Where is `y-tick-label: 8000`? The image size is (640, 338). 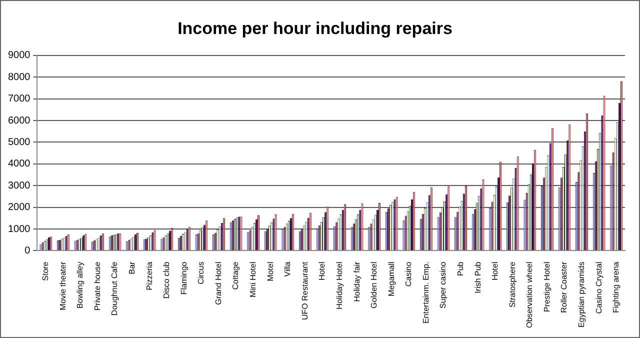
y-tick-label: 8000 is located at coordinates (19, 77).